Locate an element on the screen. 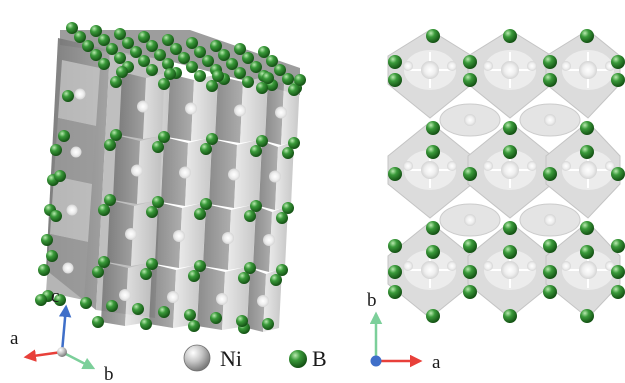 The width and height of the screenshot is (625, 383). right-axes-origin is located at coordinates (376, 361).